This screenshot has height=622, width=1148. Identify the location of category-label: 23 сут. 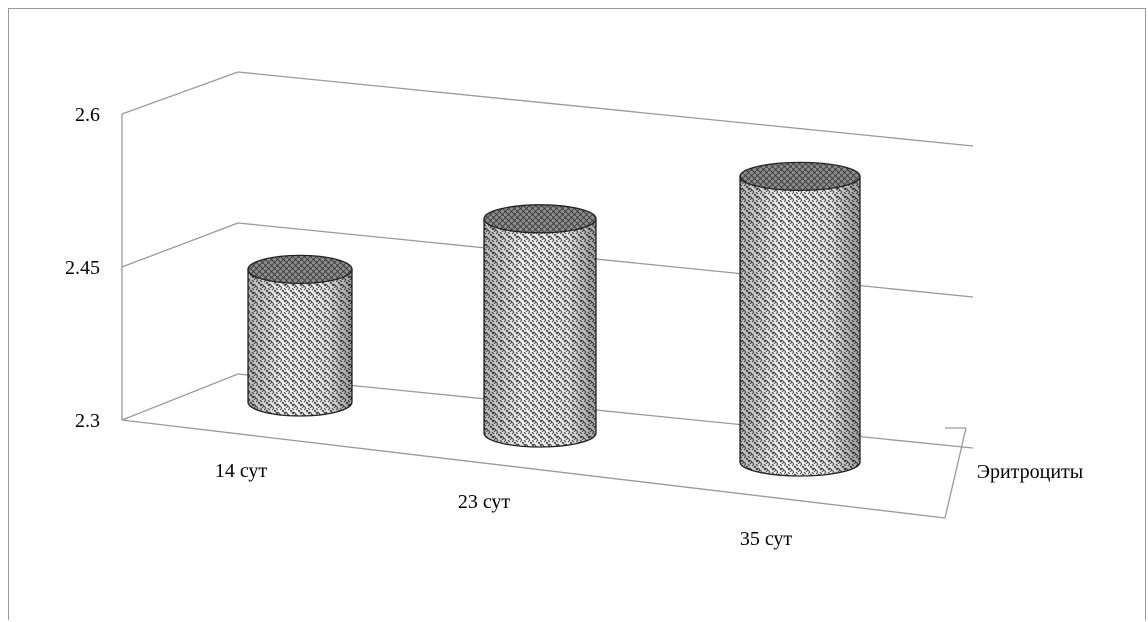
(484, 502).